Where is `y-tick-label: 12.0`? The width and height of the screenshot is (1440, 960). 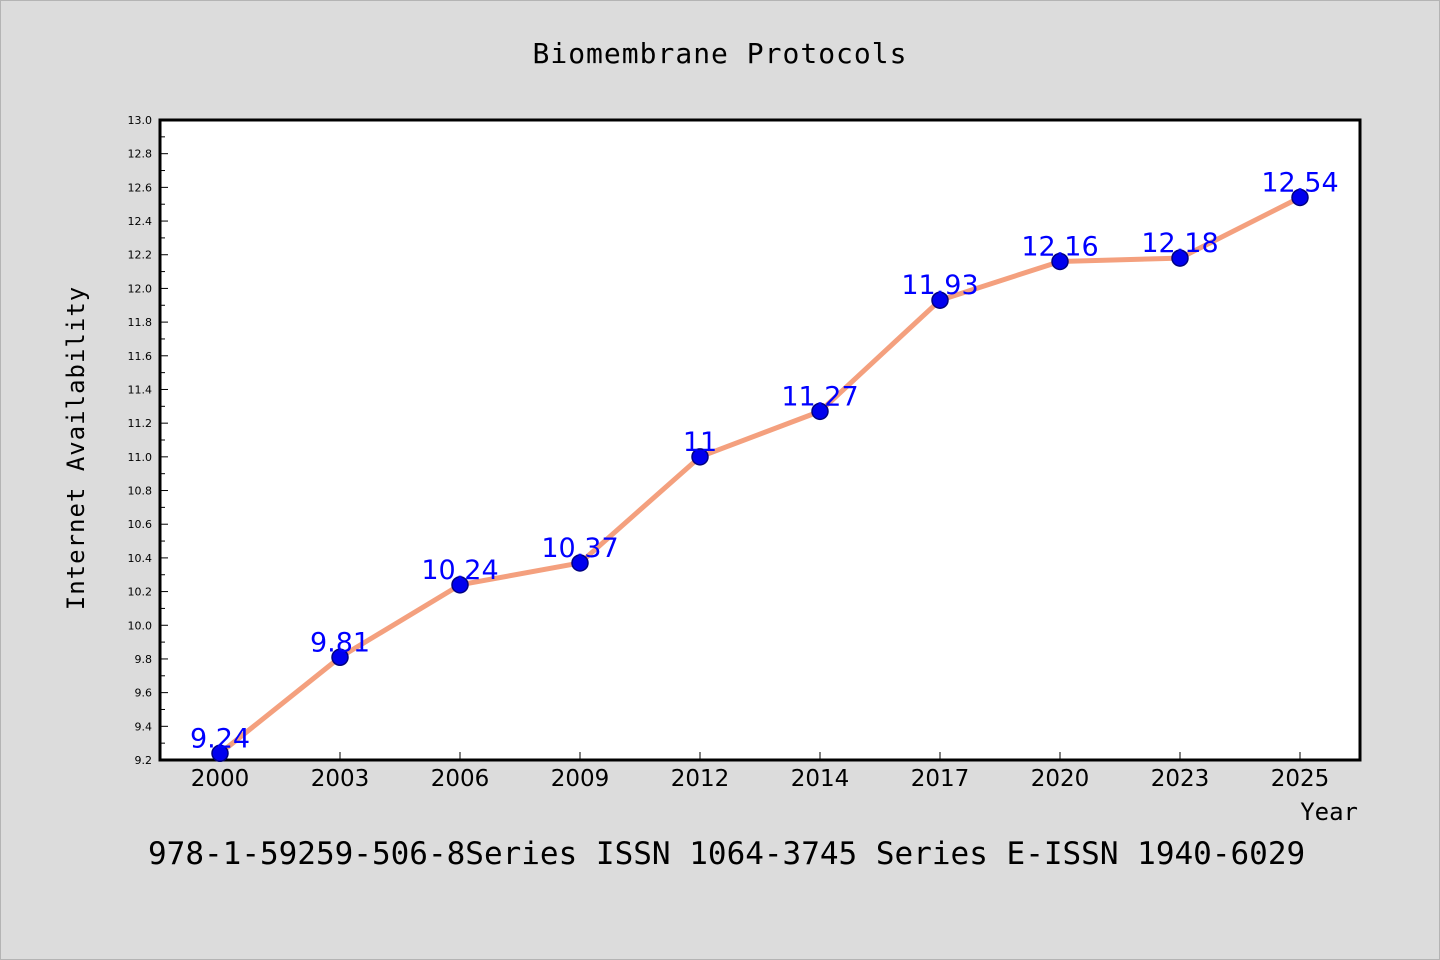 y-tick-label: 12.0 is located at coordinates (140, 288).